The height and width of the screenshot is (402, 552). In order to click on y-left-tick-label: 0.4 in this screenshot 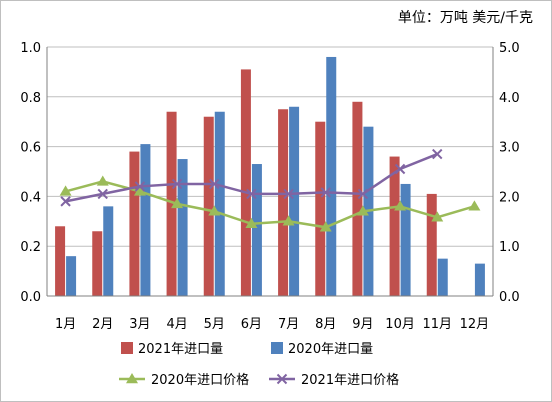, I will do `click(30, 197)`.